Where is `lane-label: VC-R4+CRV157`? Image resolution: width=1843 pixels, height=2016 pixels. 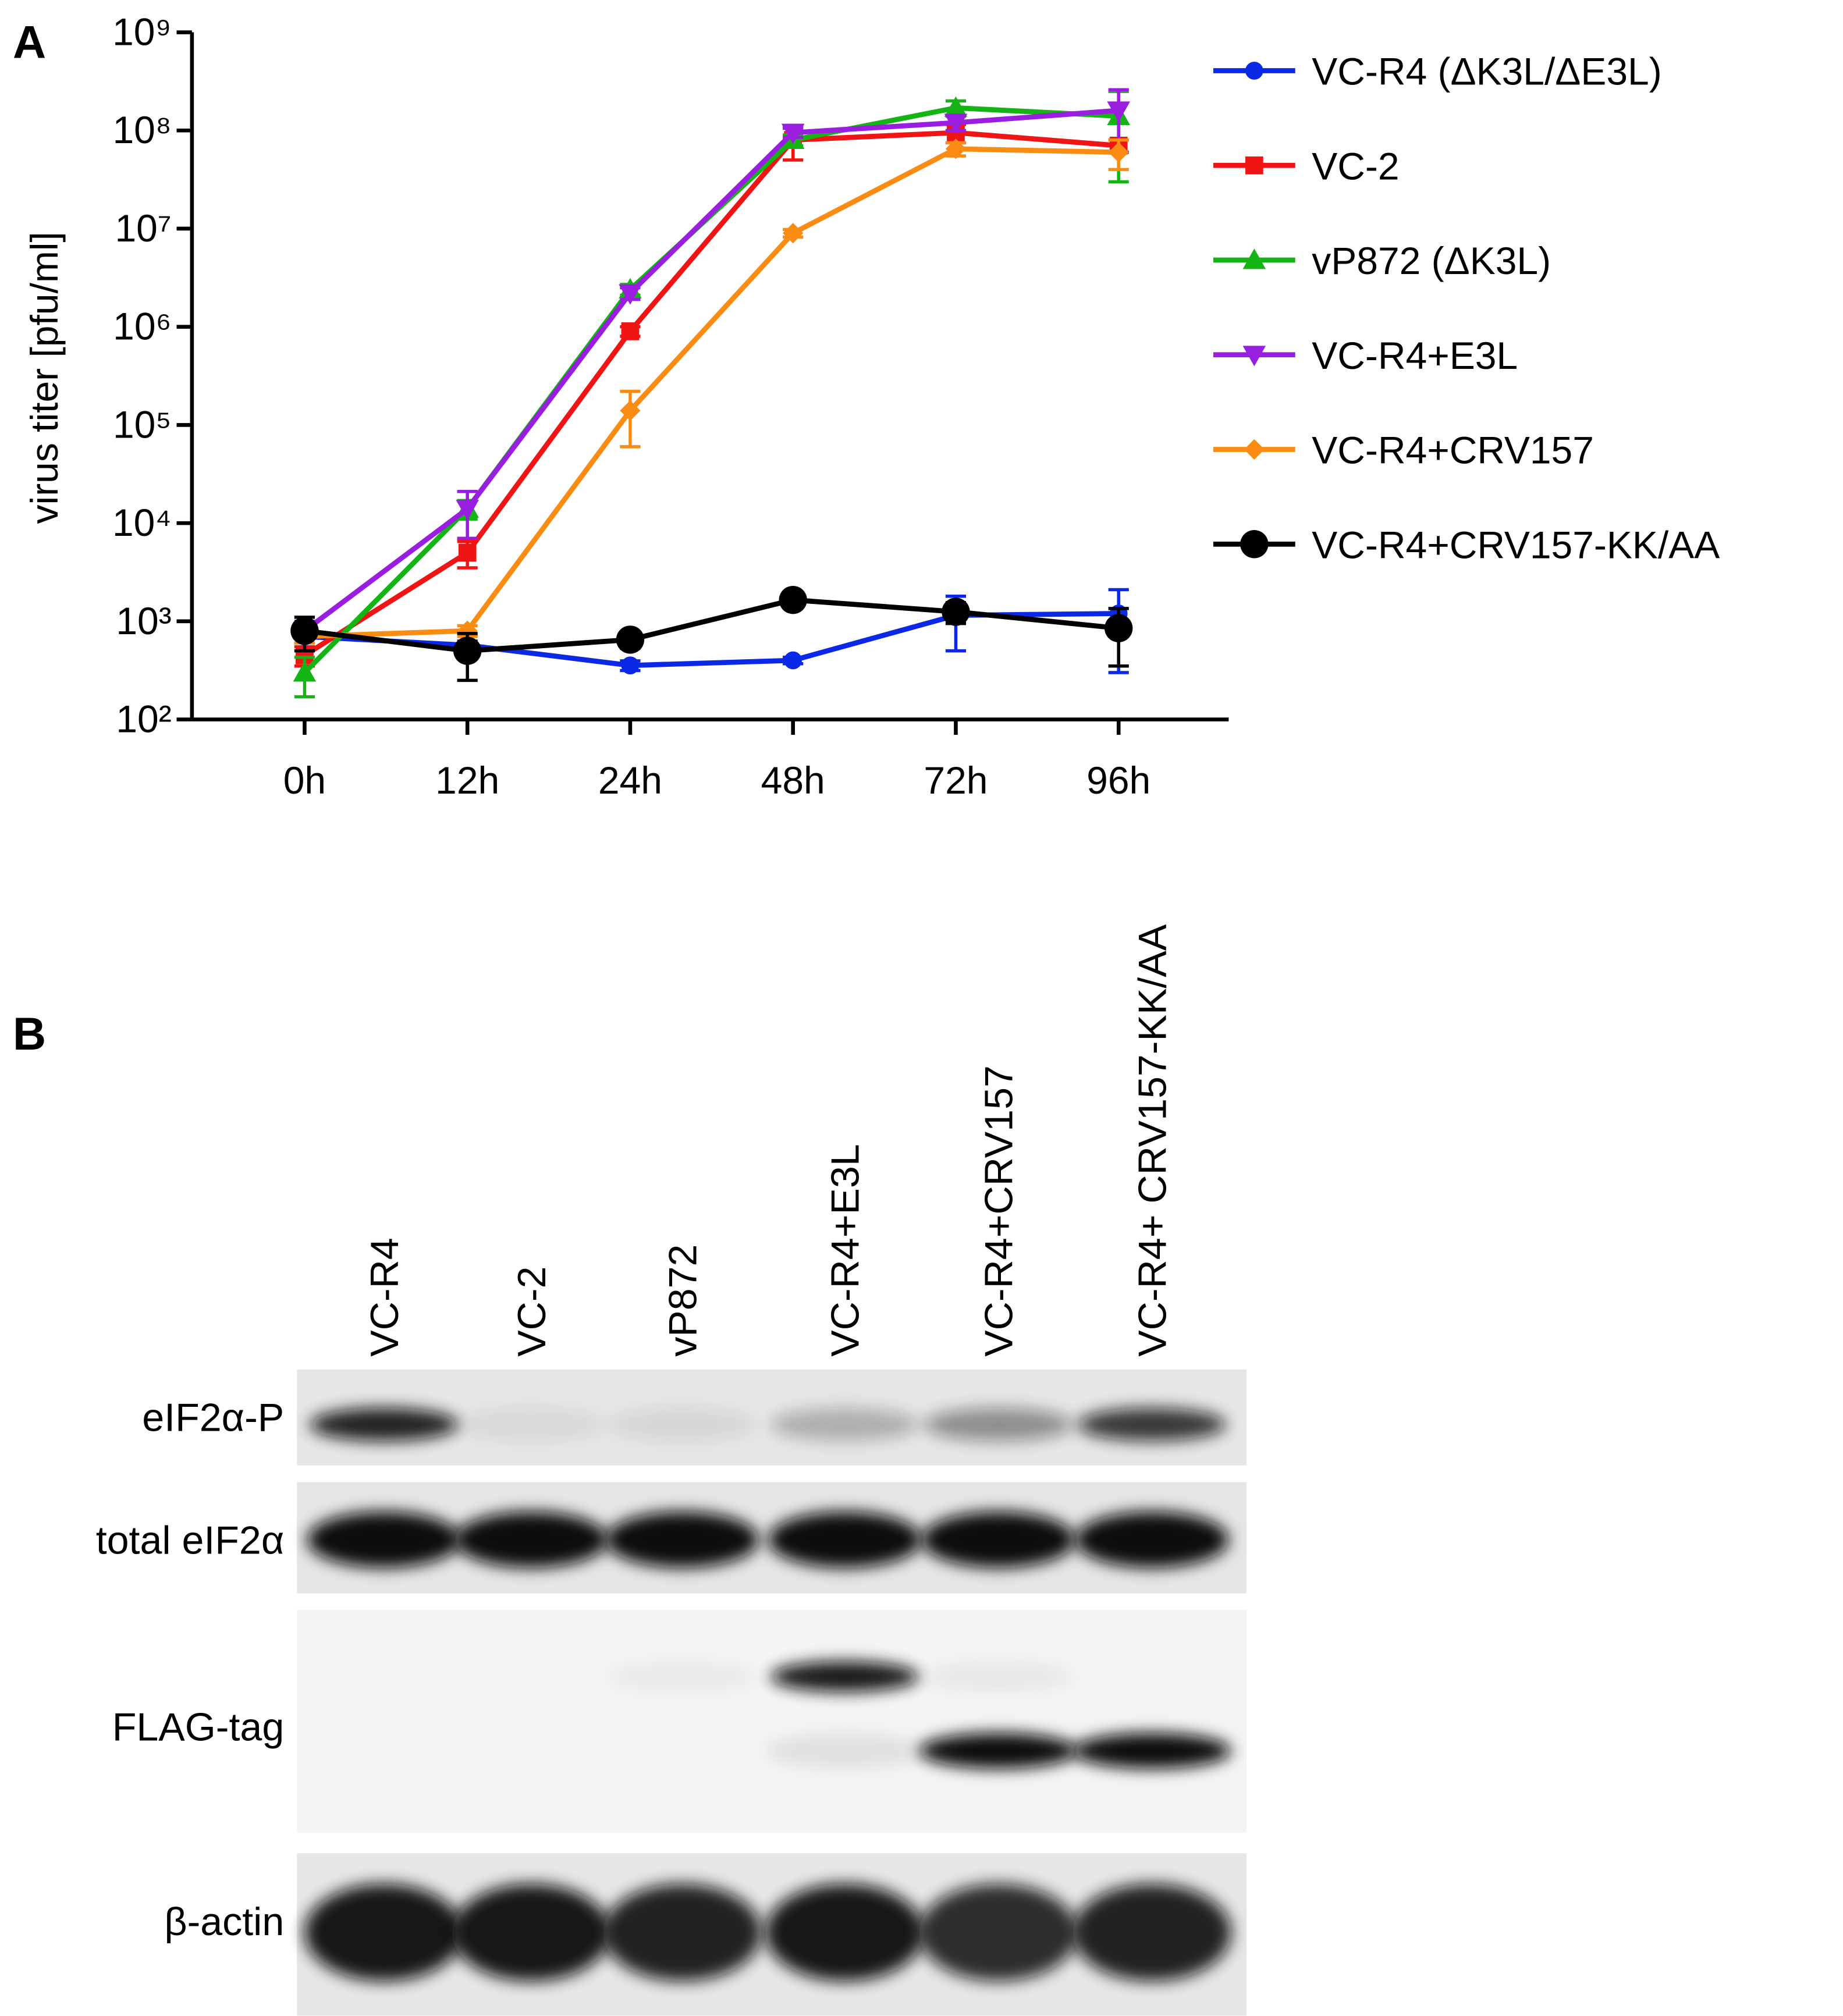
lane-label: VC-R4+CRV157 is located at coordinates (999, 1211).